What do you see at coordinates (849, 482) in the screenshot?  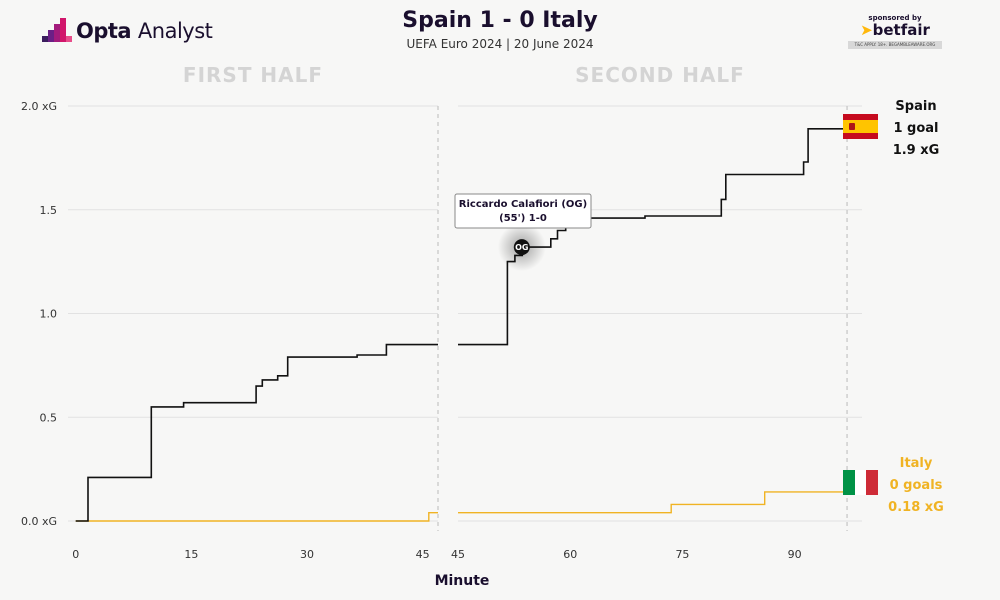 I see `italy-flag-green` at bounding box center [849, 482].